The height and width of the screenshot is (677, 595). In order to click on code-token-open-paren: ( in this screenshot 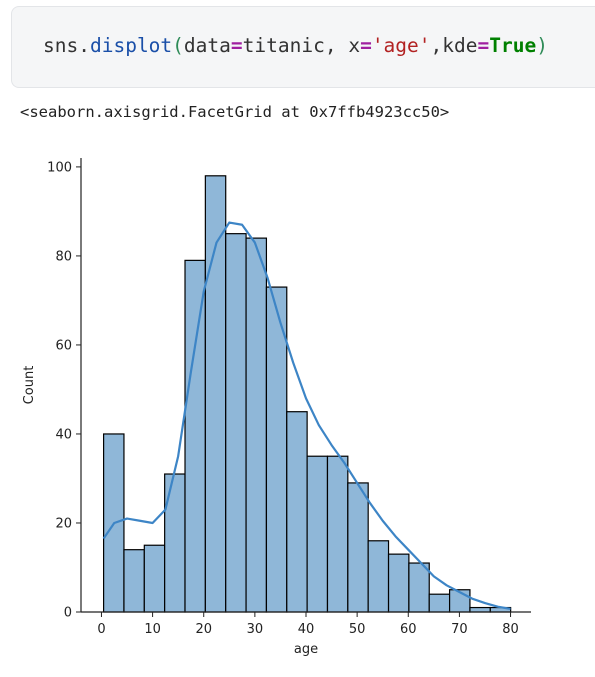, I will do `click(178, 45)`.